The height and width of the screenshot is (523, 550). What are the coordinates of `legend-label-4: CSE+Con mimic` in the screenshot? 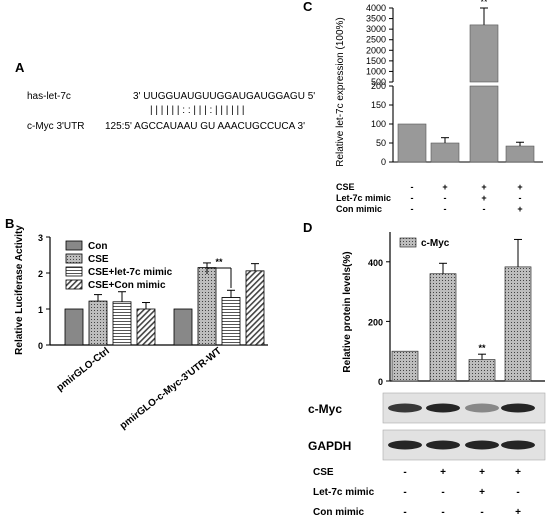 It's located at (127, 285).